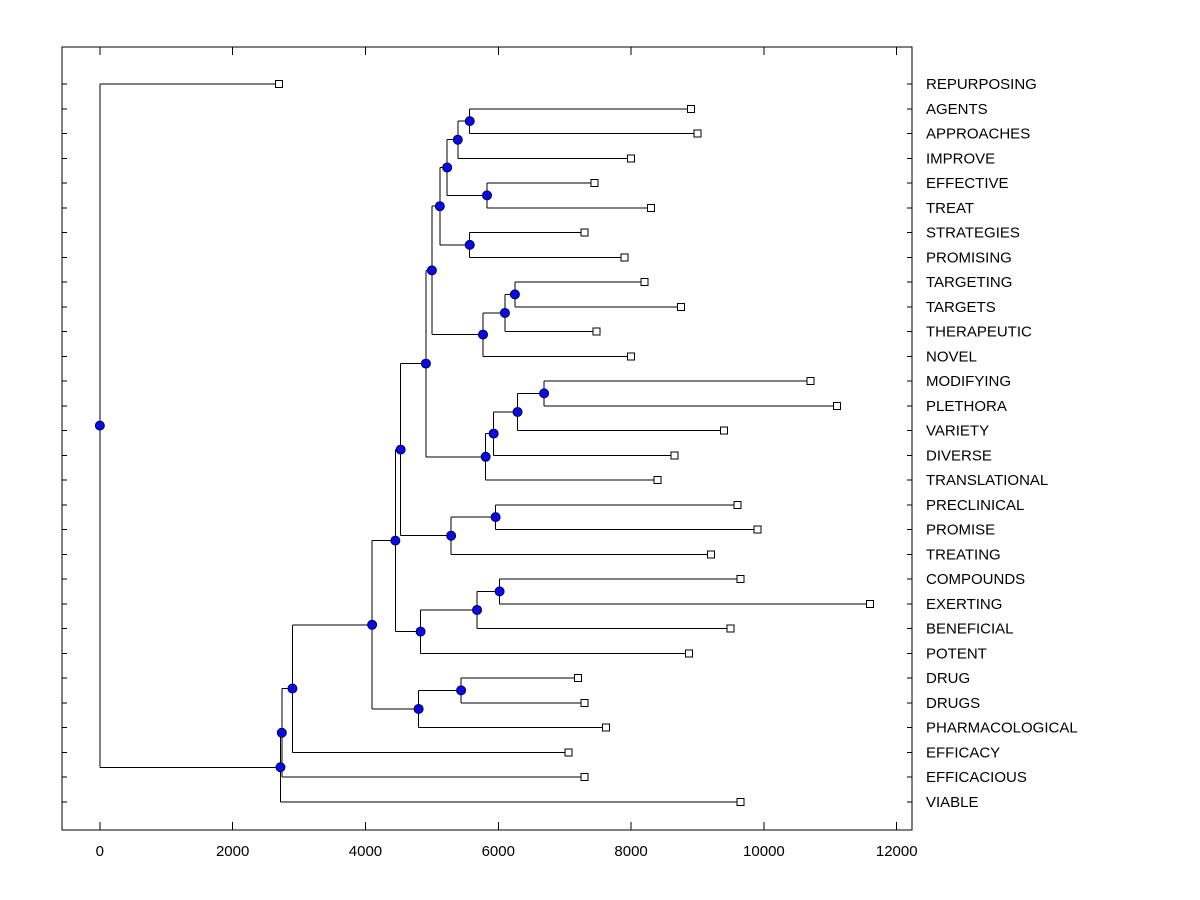 The image size is (1200, 900). I want to click on leaf-label: APPROACHES, so click(978, 134).